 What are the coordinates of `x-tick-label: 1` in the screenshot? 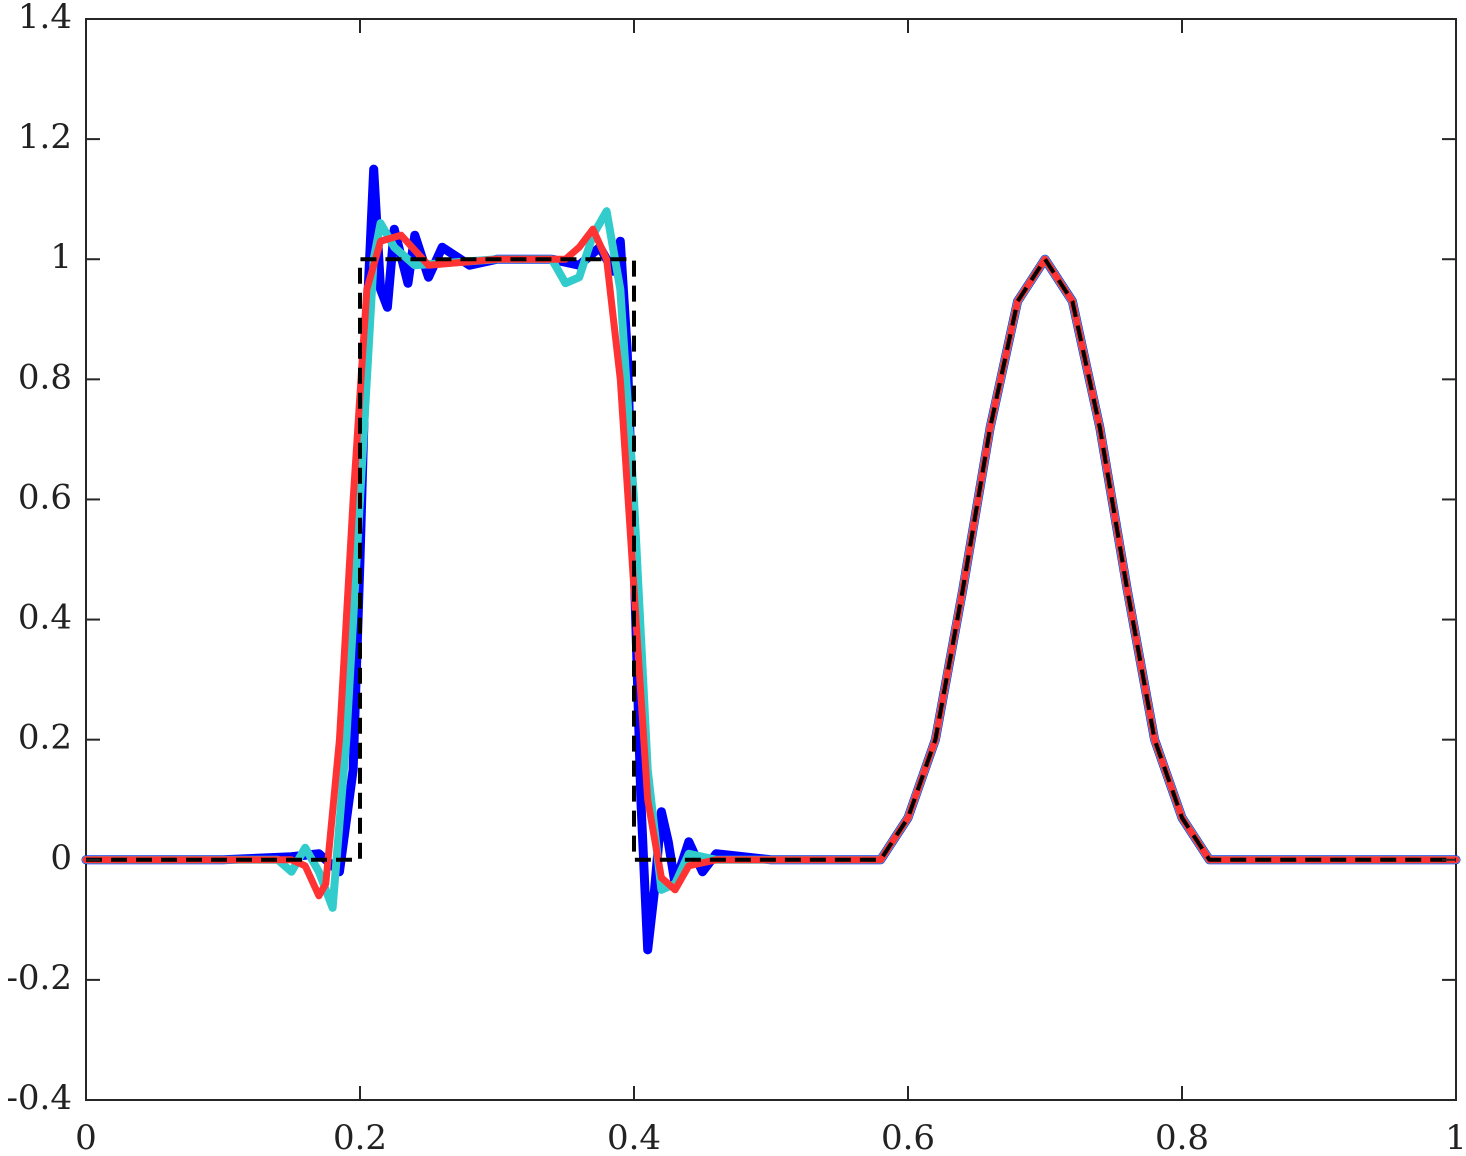 It's located at (1455, 1137).